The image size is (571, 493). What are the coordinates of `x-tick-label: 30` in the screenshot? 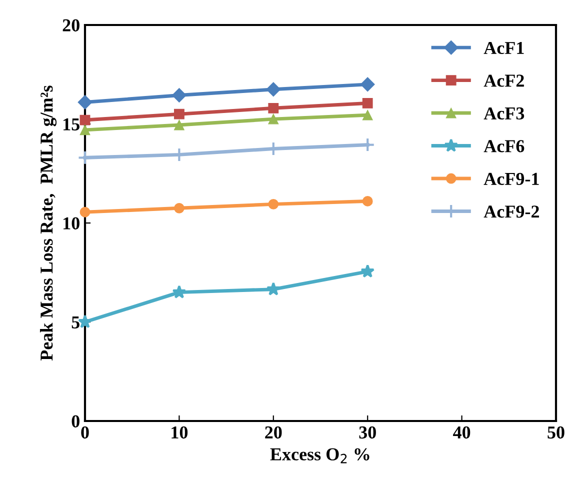 It's located at (367, 432).